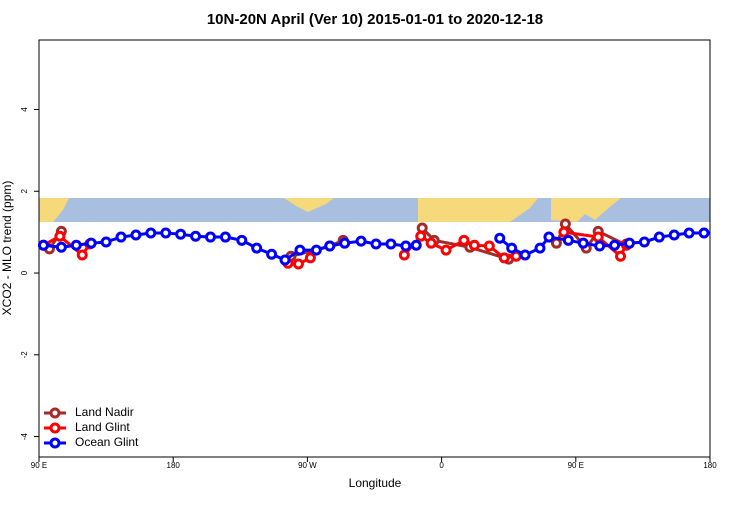 This screenshot has height=505, width=750. Describe the element at coordinates (375, 483) in the screenshot. I see `x-axis-label: Longitude` at that location.